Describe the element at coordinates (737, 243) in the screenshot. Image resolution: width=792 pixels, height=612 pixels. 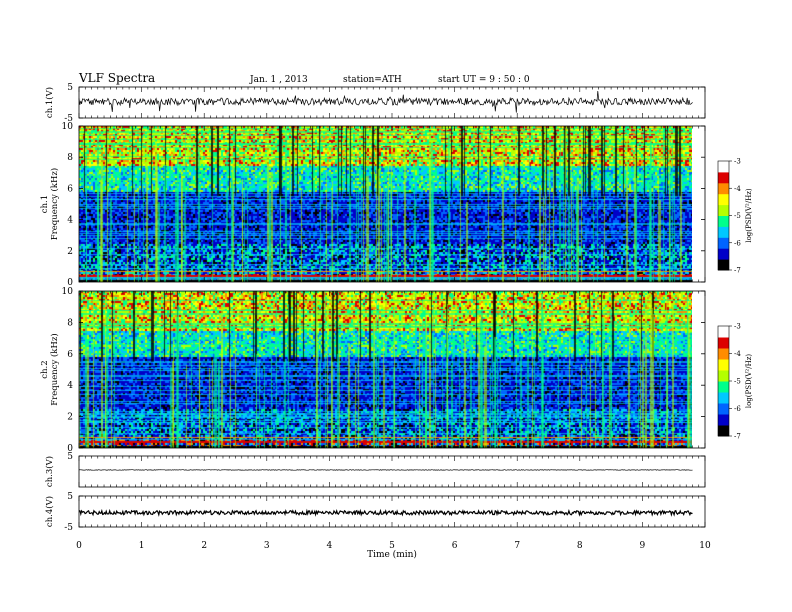
I see `colorbar-tick-label: -6` at that location.